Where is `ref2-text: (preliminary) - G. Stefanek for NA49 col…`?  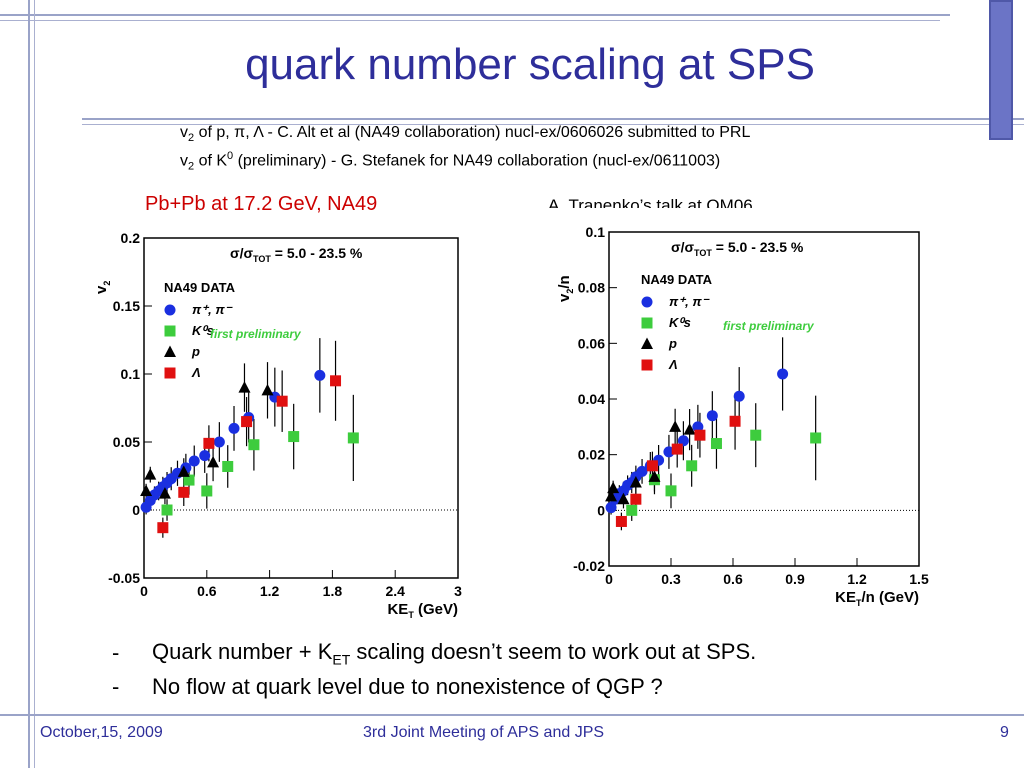 ref2-text: (preliminary) - G. Stefanek for NA49 col… is located at coordinates (477, 161).